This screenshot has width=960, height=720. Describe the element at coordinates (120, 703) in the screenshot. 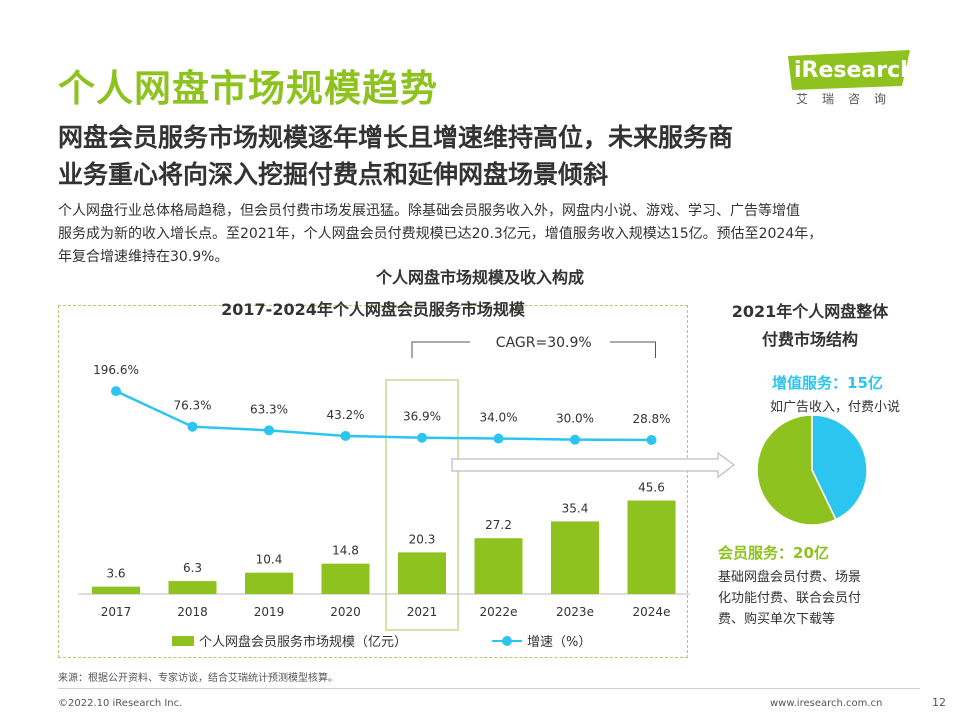

I see `copyright-text: ©2022.10 iResearch Inc.` at that location.